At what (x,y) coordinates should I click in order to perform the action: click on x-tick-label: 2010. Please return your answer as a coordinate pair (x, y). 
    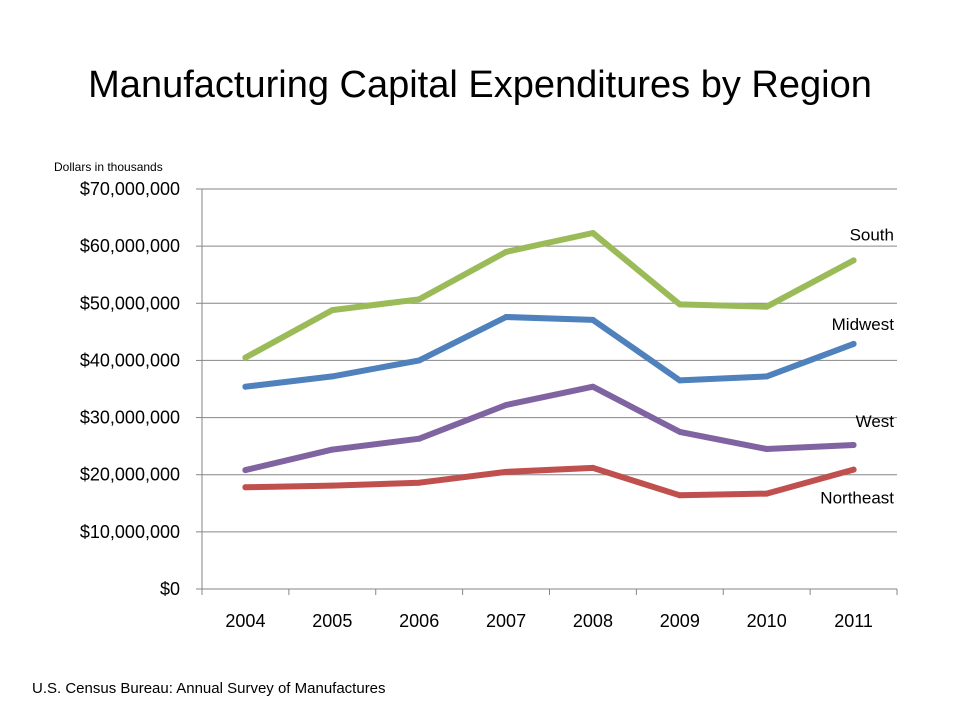
    Looking at the image, I should click on (767, 621).